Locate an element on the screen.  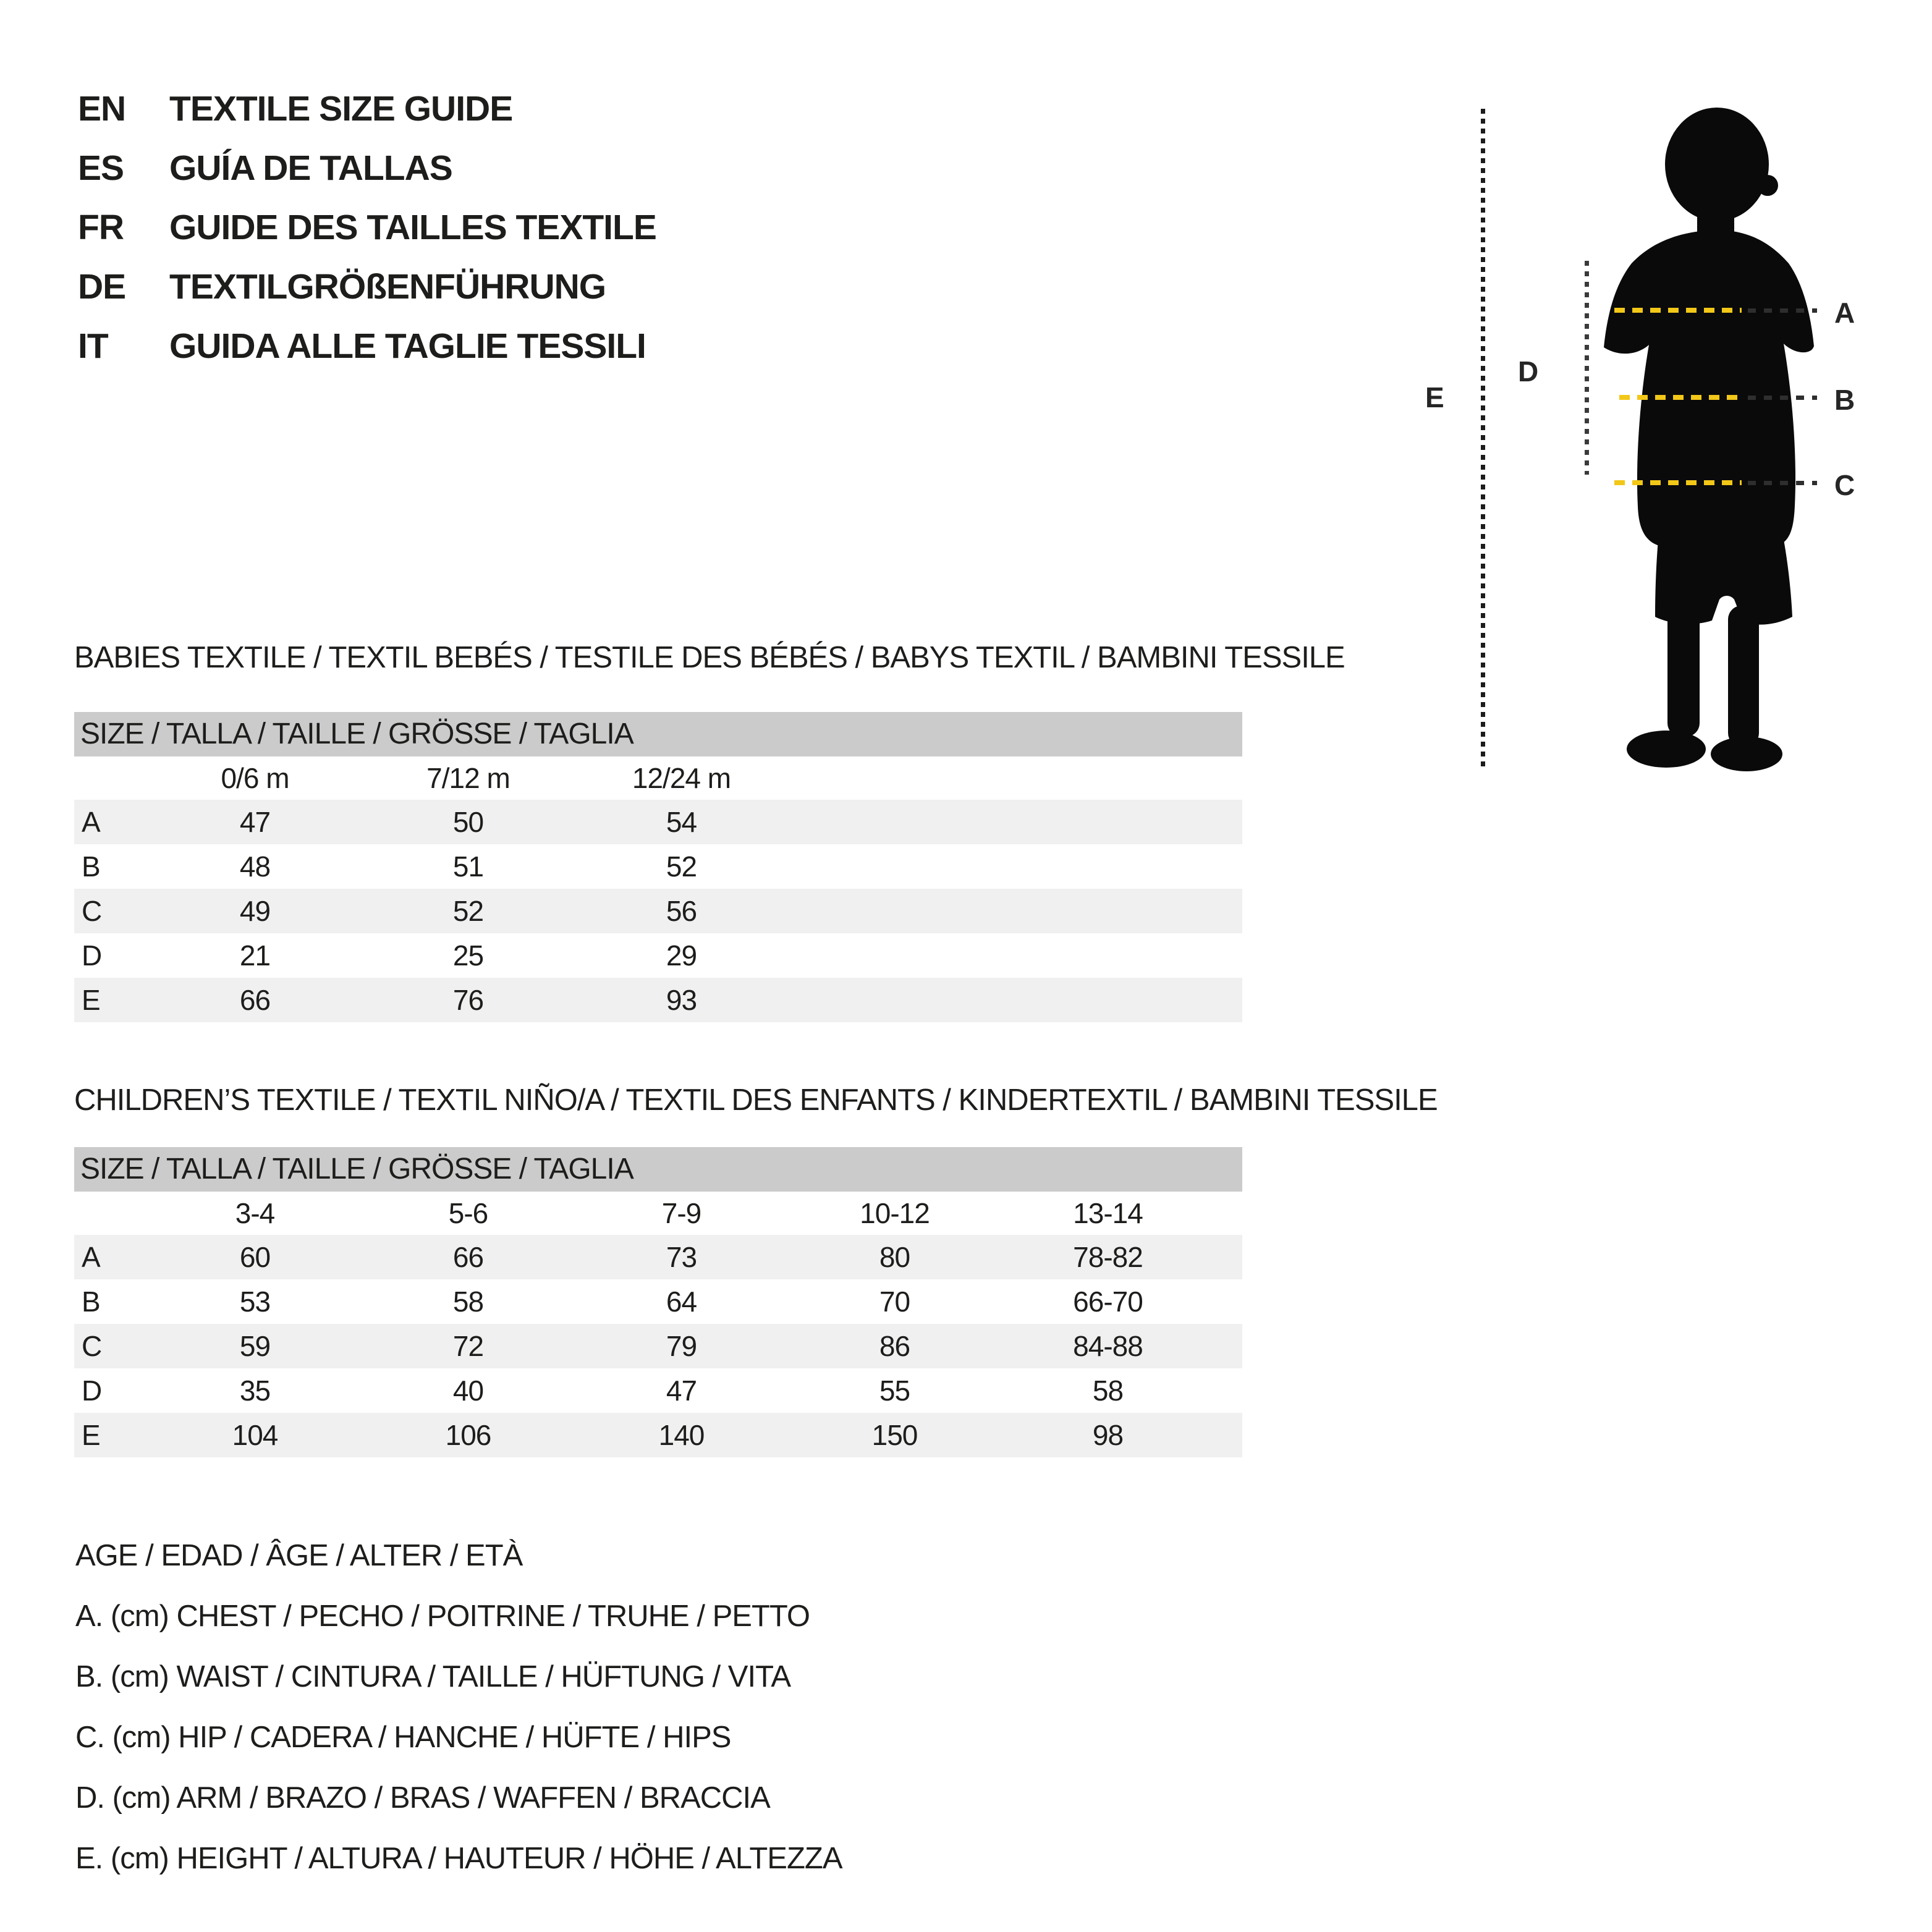
waist-line-b-dotted is located at coordinates (1782, 398).